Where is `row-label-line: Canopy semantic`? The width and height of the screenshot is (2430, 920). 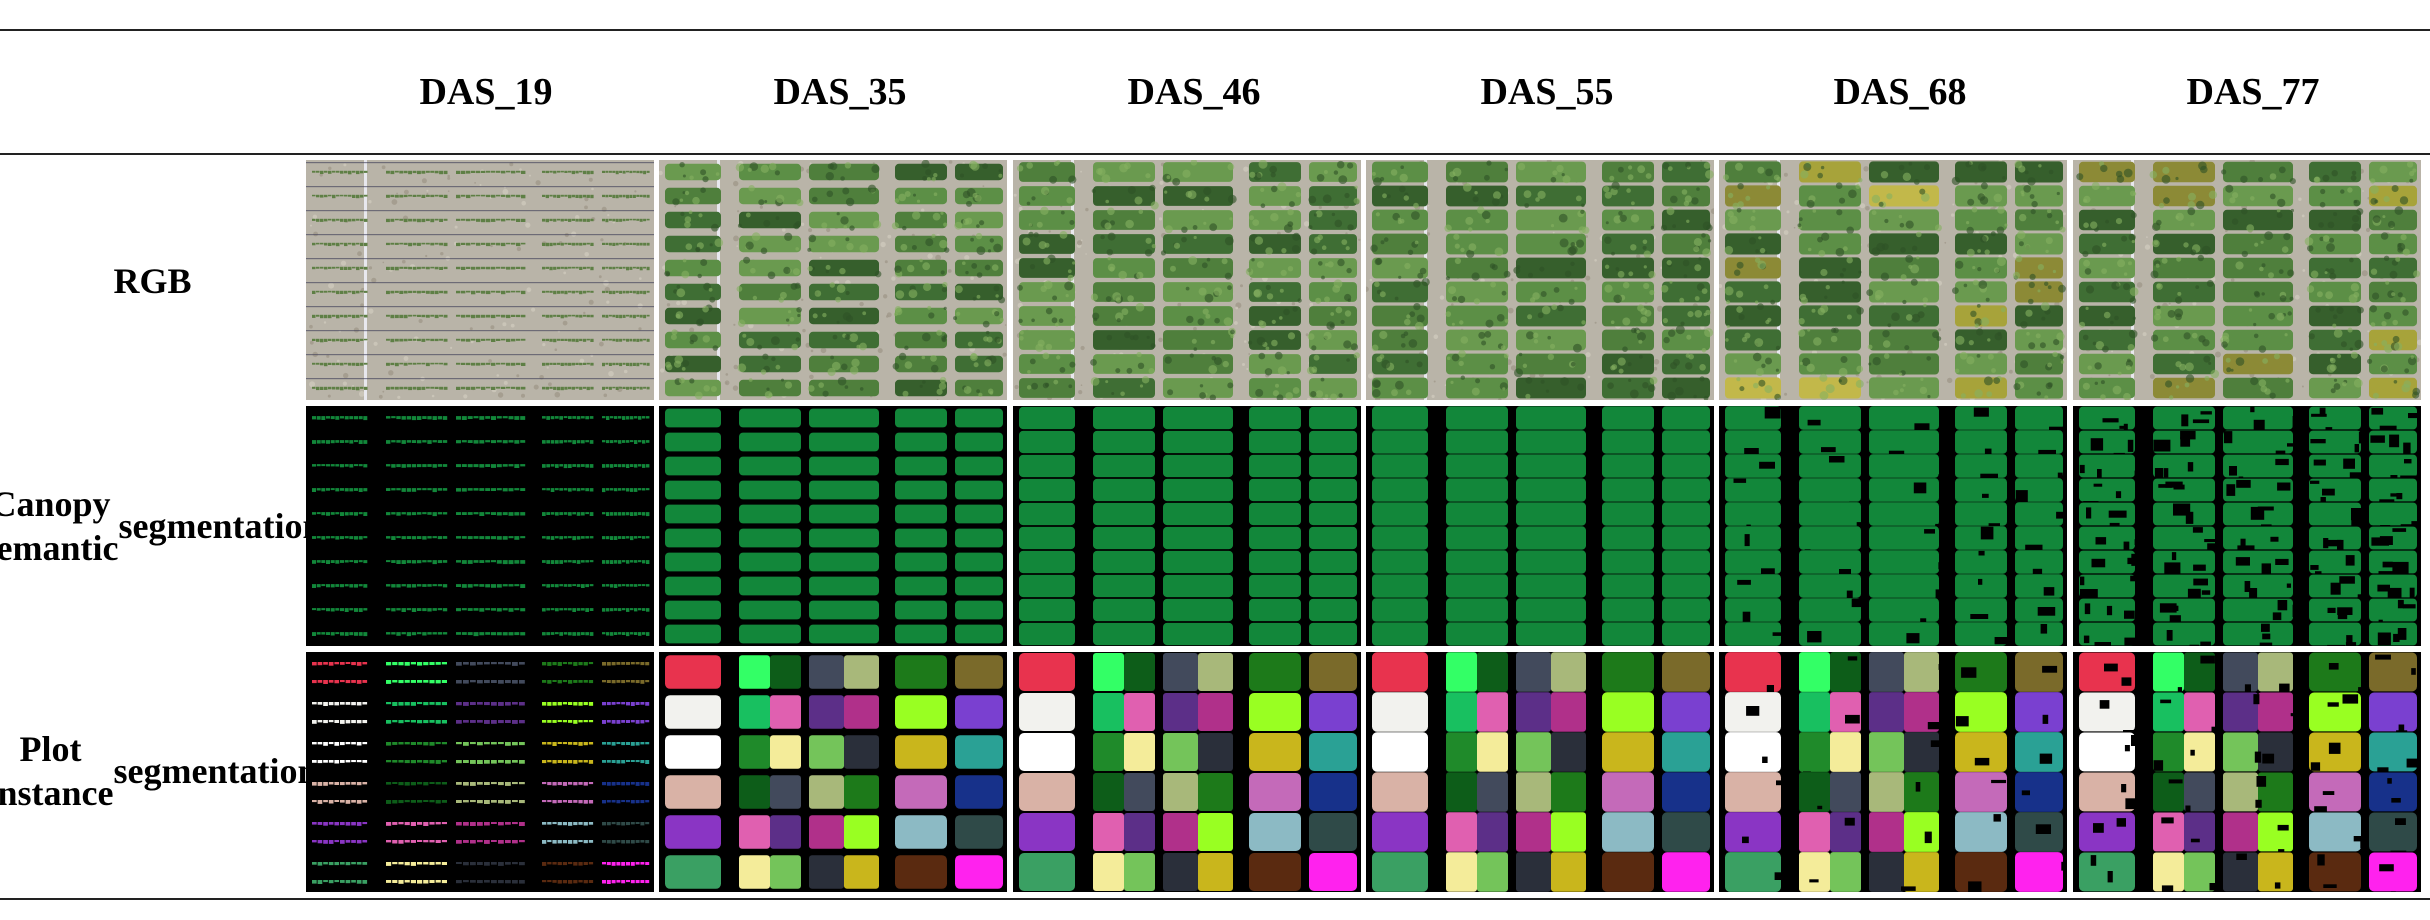 row-label-line: Canopy semantic is located at coordinates (59, 526).